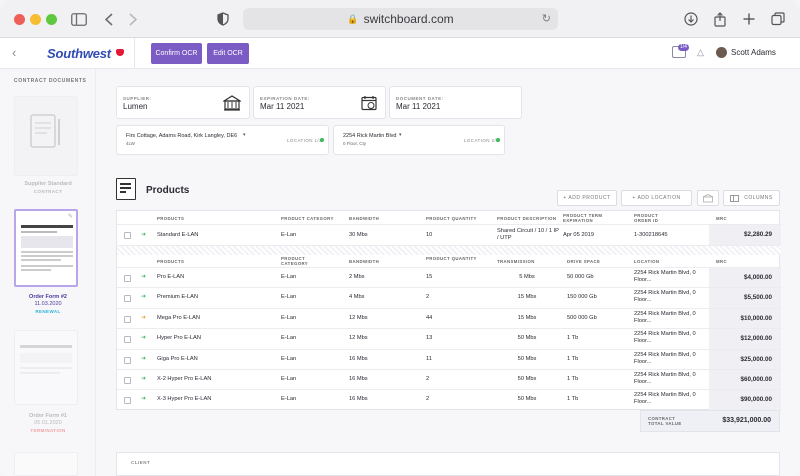  What do you see at coordinates (322, 140) in the screenshot?
I see `status-dot` at bounding box center [322, 140].